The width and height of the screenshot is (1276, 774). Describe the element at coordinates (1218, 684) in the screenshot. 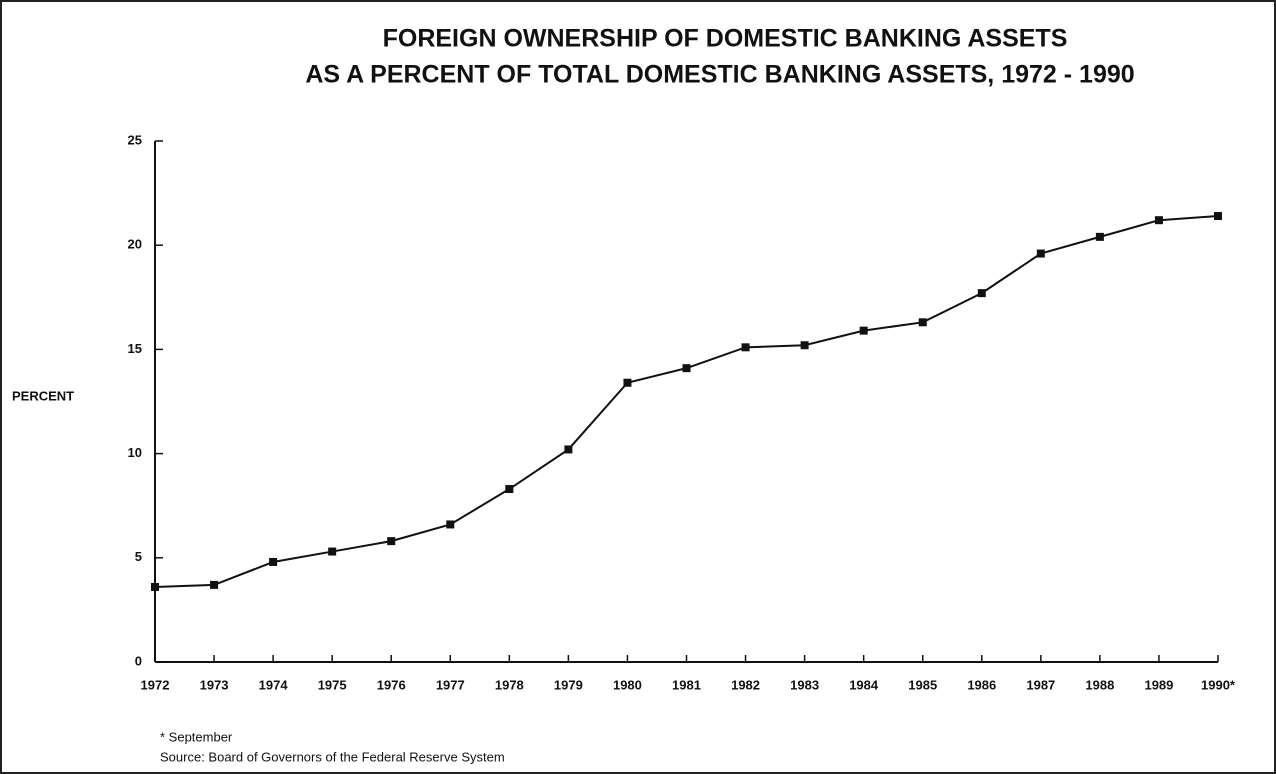

I see `x-tick-label: 1990*` at that location.